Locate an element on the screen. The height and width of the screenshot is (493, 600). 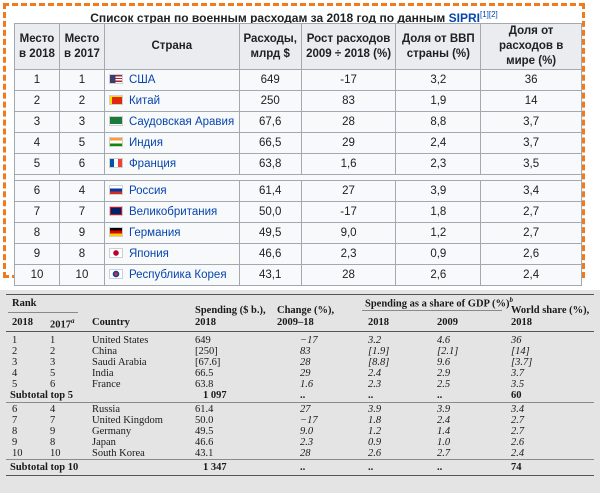
caption-references: [1][2] is located at coordinates (488, 14).